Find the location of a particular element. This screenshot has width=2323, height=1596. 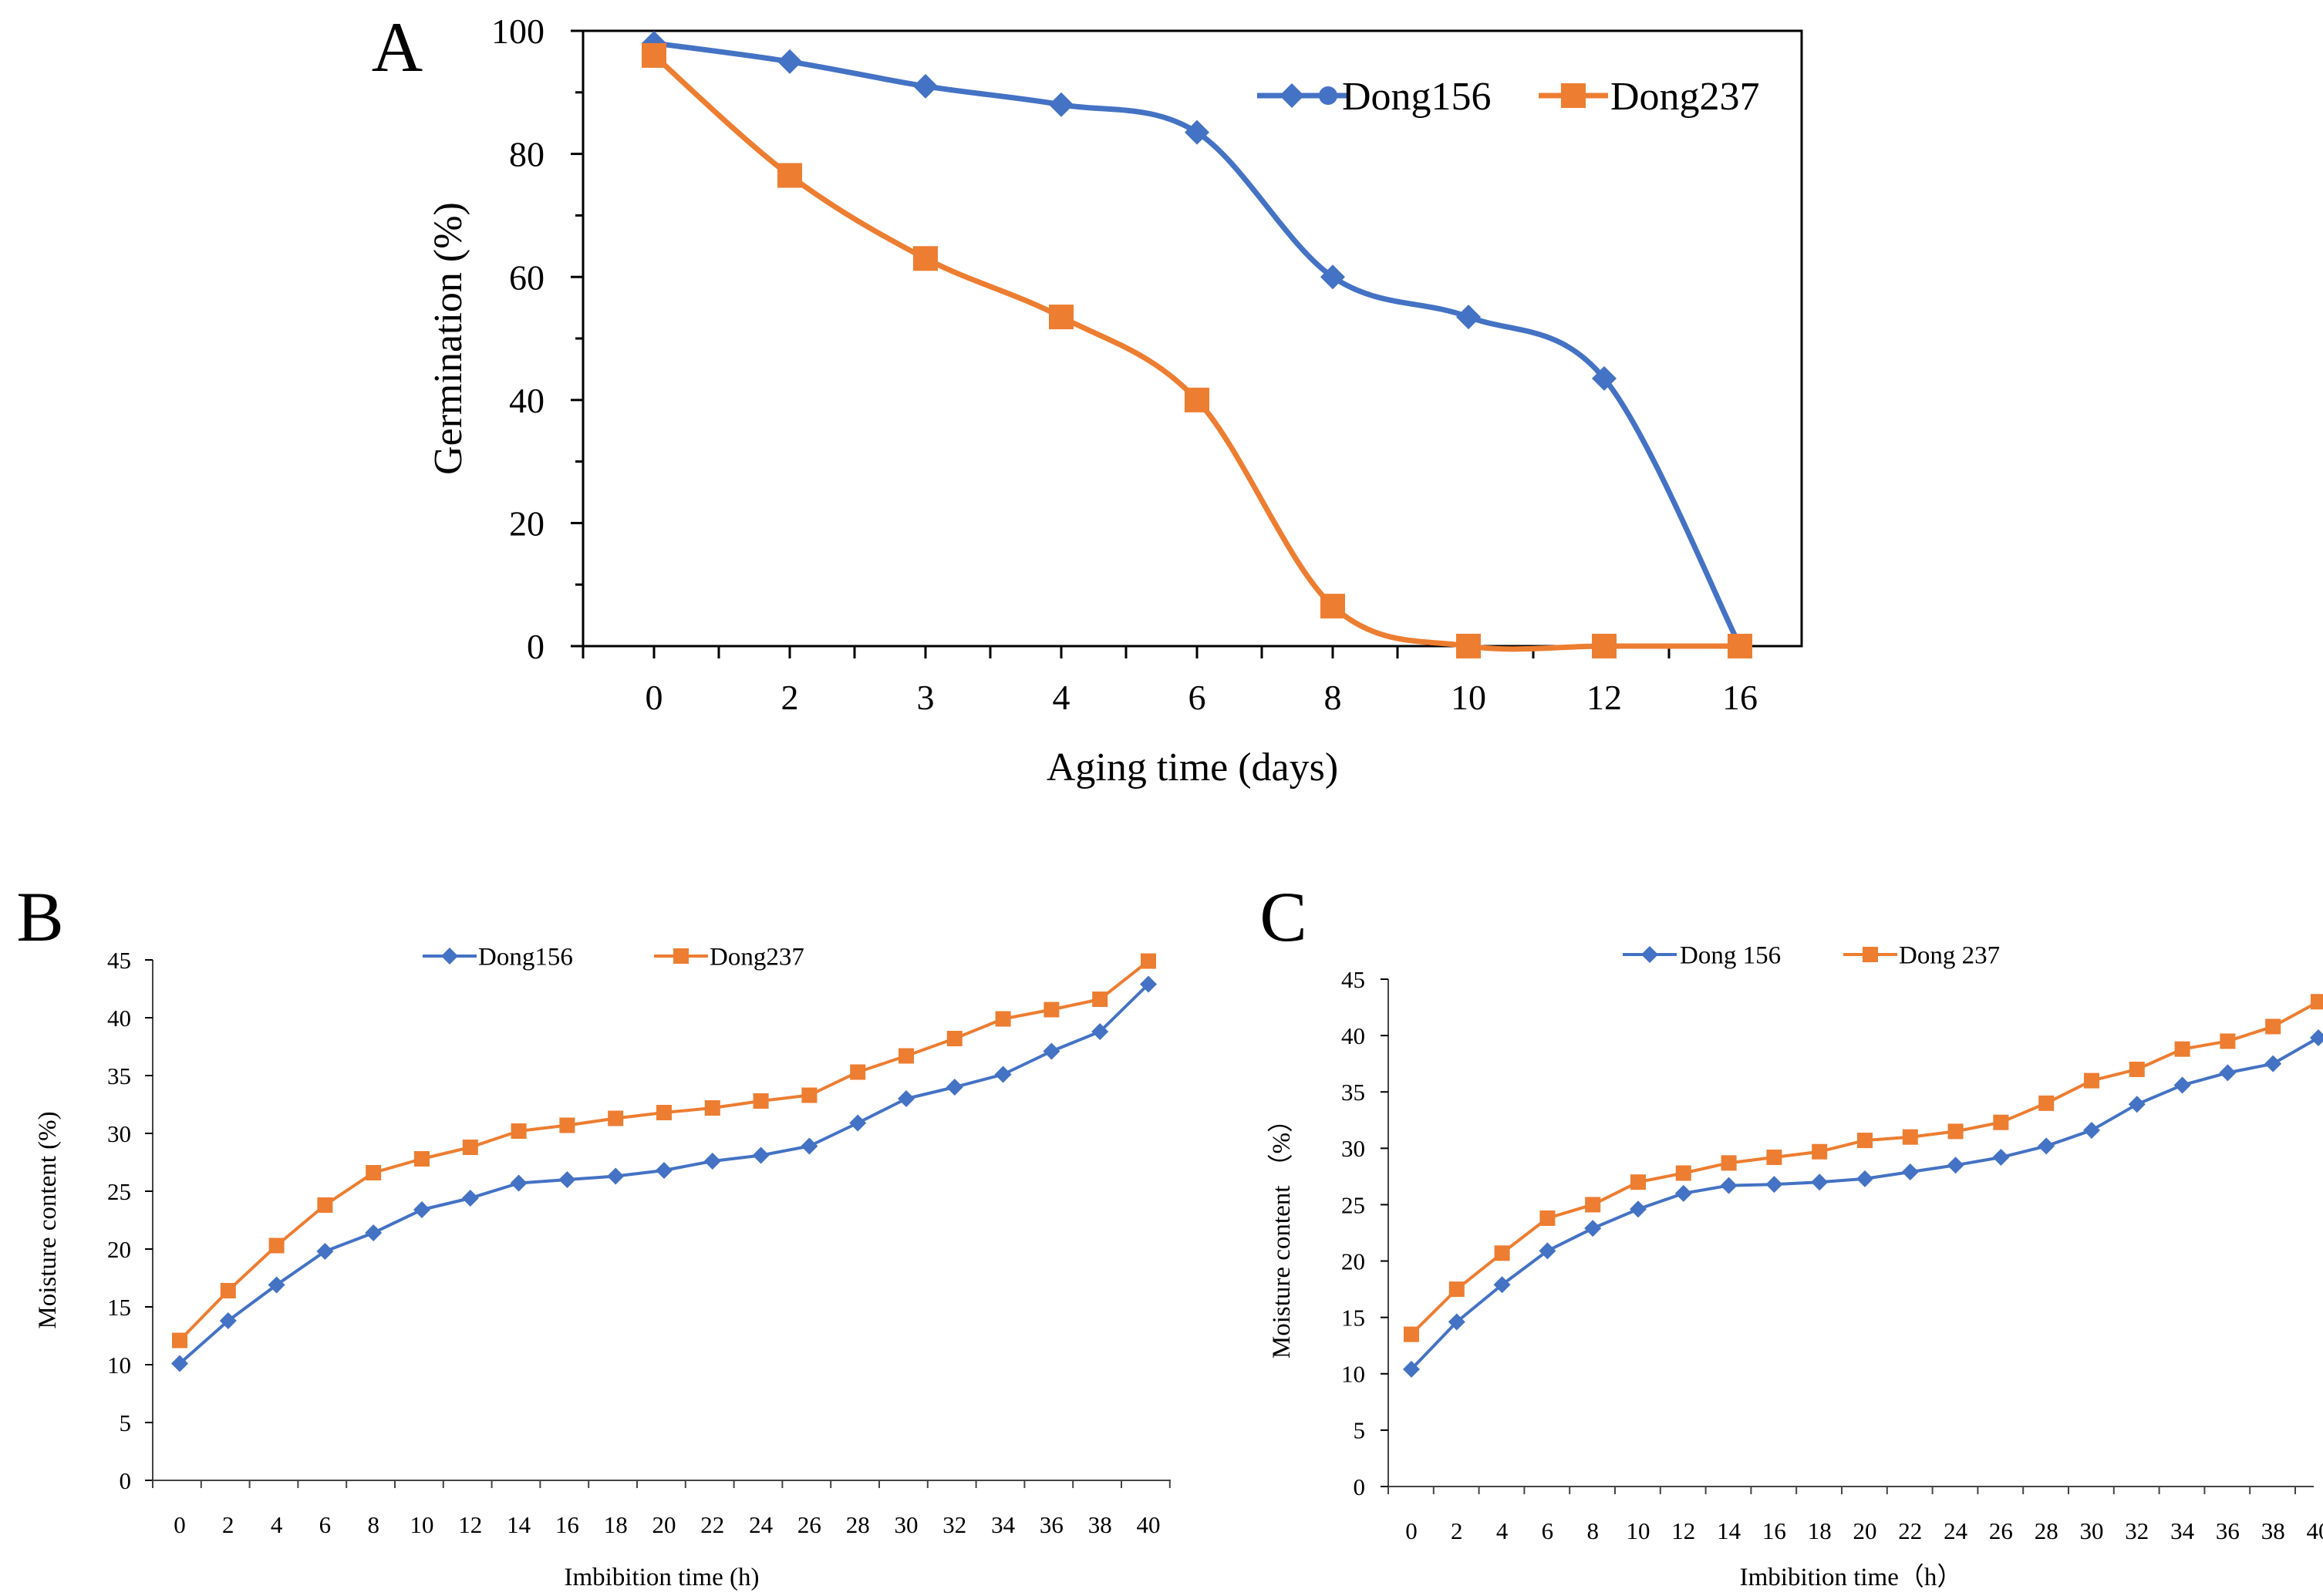

x-tick-label: 14 is located at coordinates (1729, 1530).